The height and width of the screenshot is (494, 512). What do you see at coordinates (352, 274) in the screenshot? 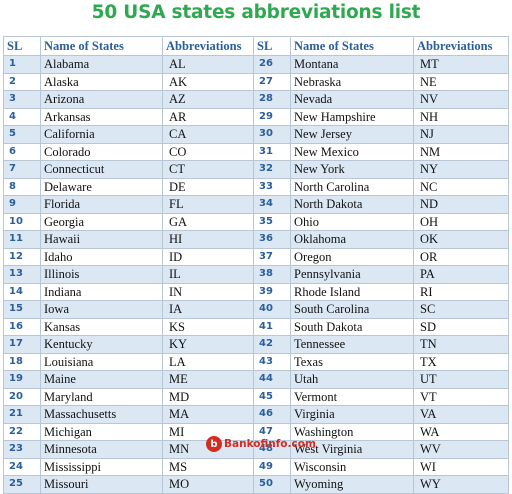
I see `state-name-right: Pennsylvania` at bounding box center [352, 274].